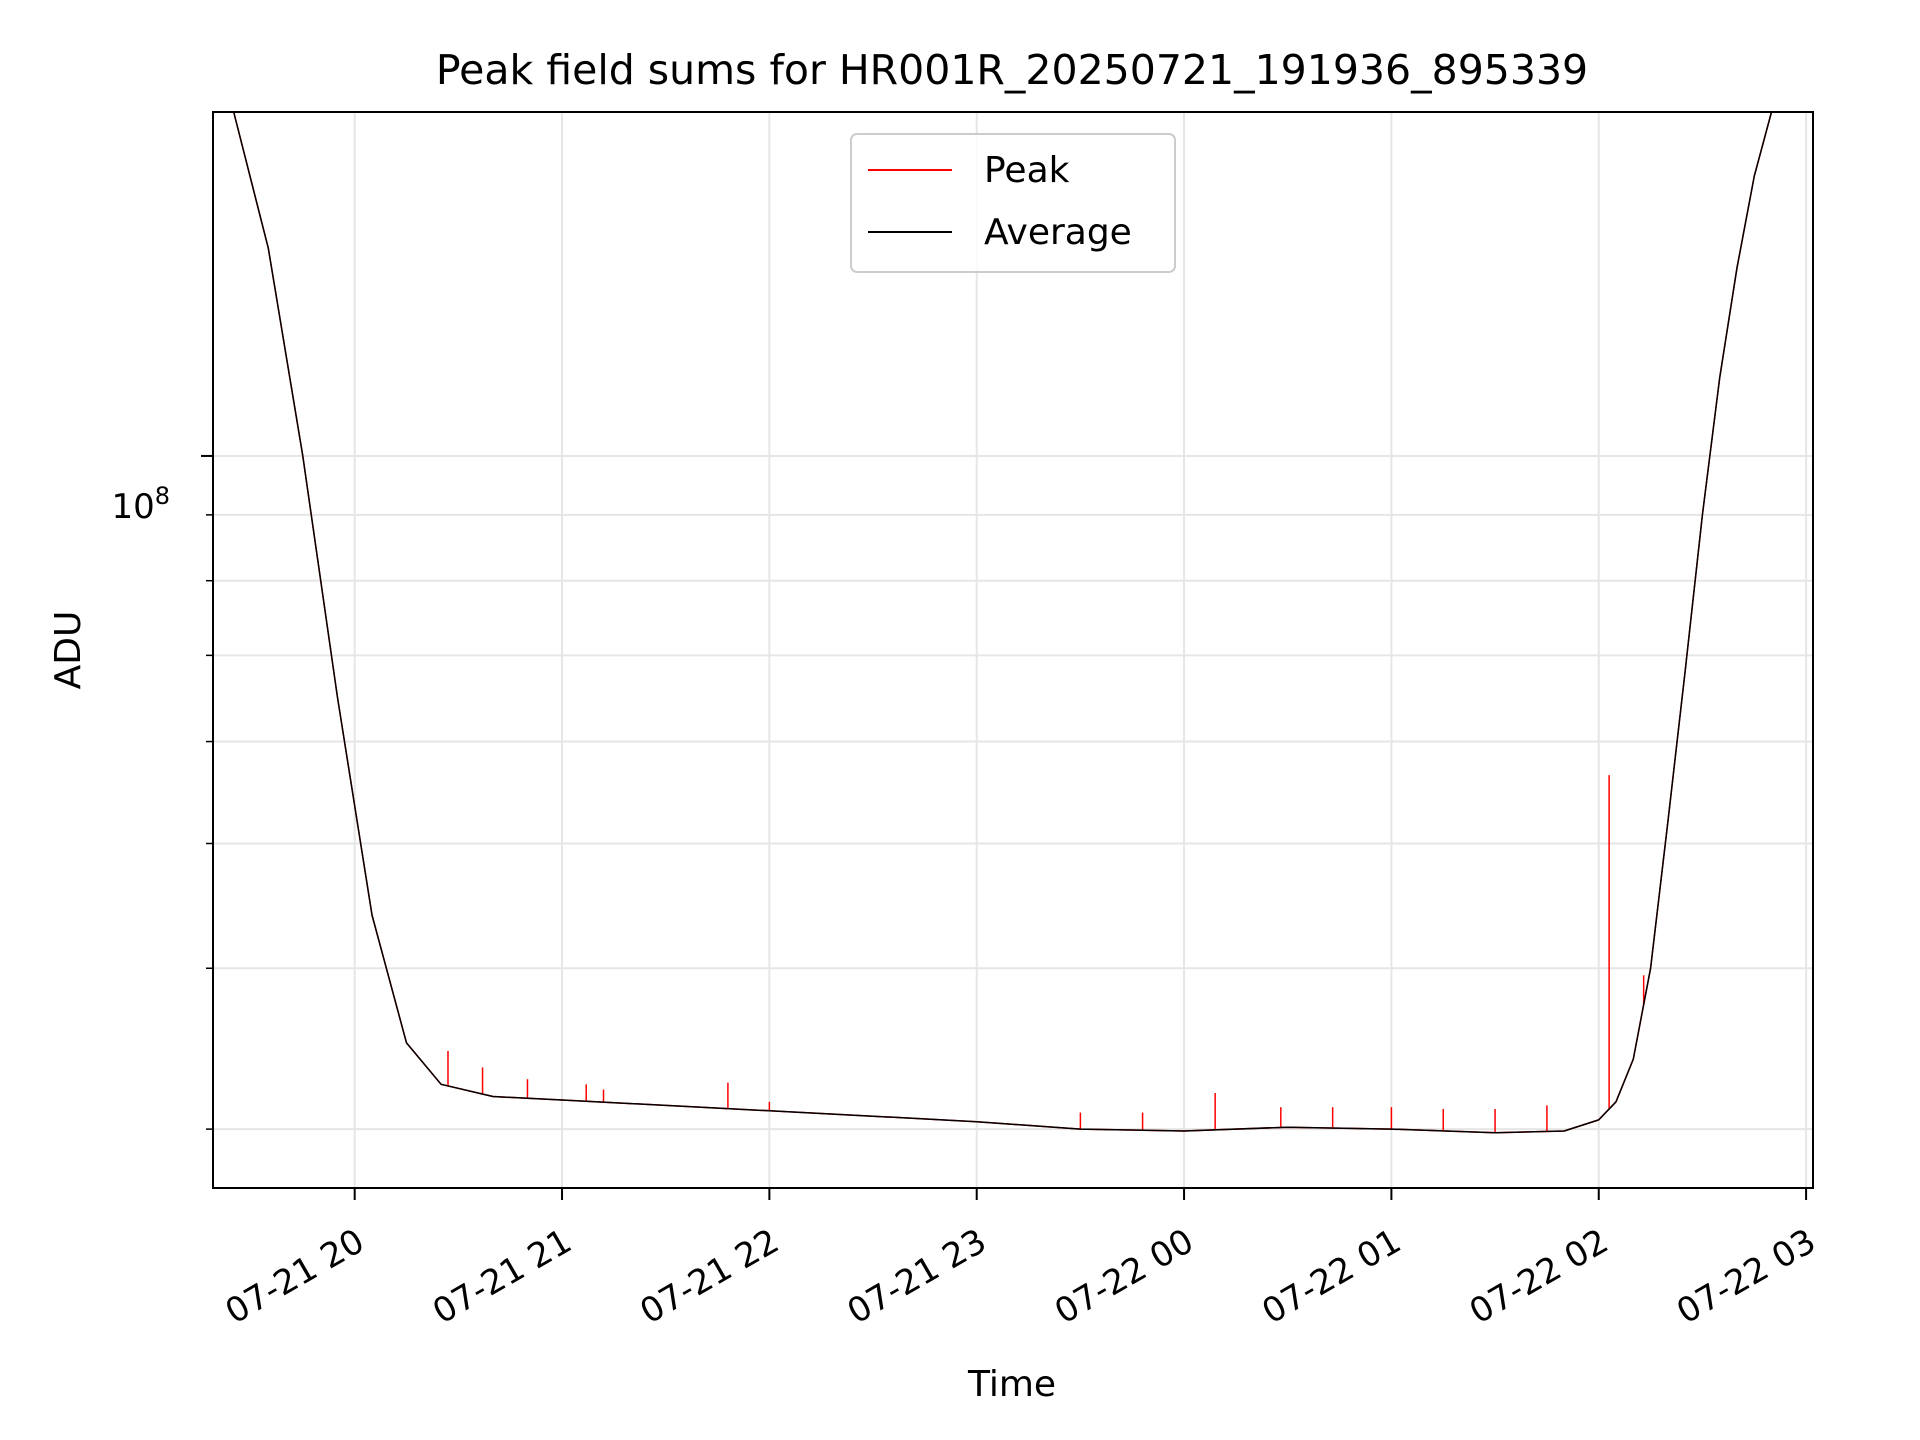  Describe the element at coordinates (132, 507) in the screenshot. I see `y-tick-label-base: 10` at that location.